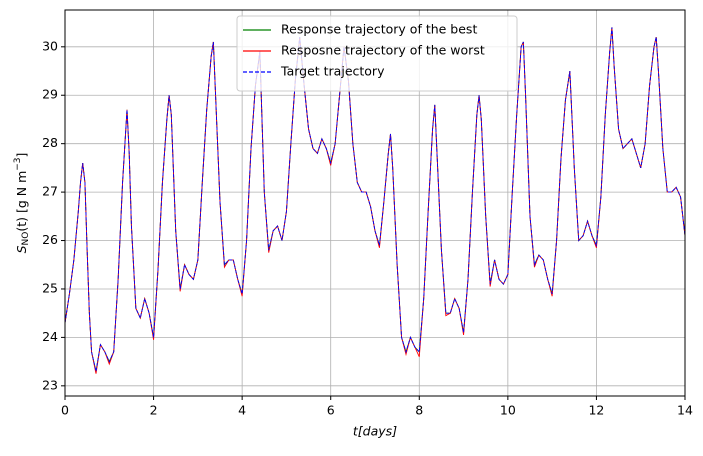 This screenshot has width=703, height=456. What do you see at coordinates (50, 287) in the screenshot?
I see `y-tick-label: 25` at bounding box center [50, 287].